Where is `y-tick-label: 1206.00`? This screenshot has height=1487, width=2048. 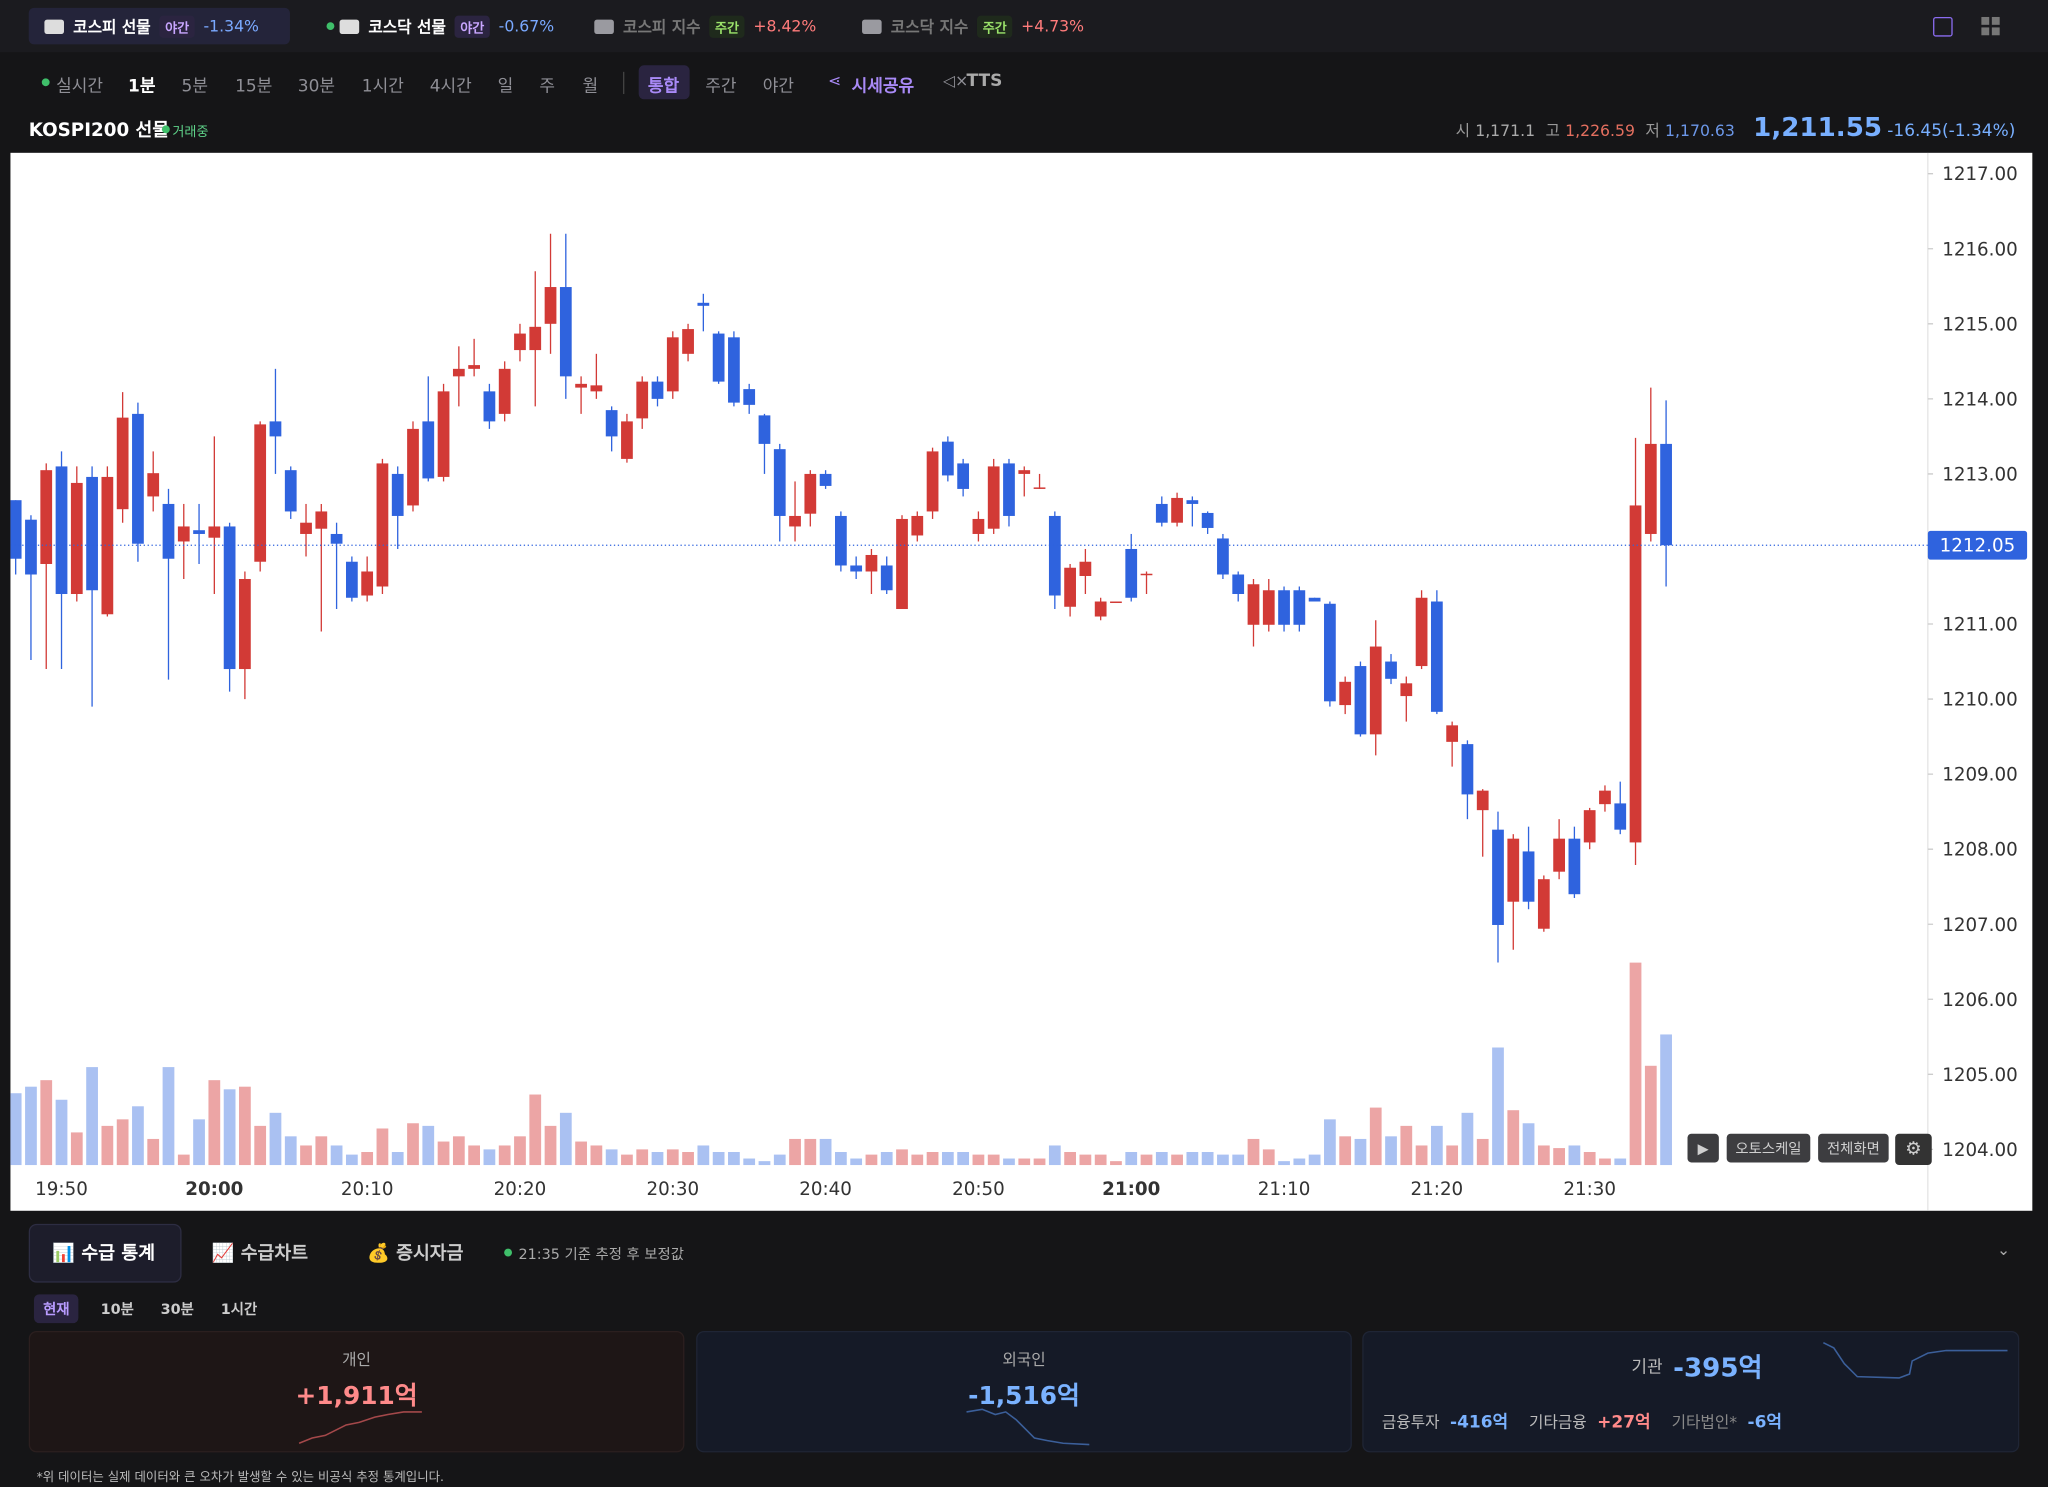 y-tick-label: 1206.00 is located at coordinates (1980, 1000).